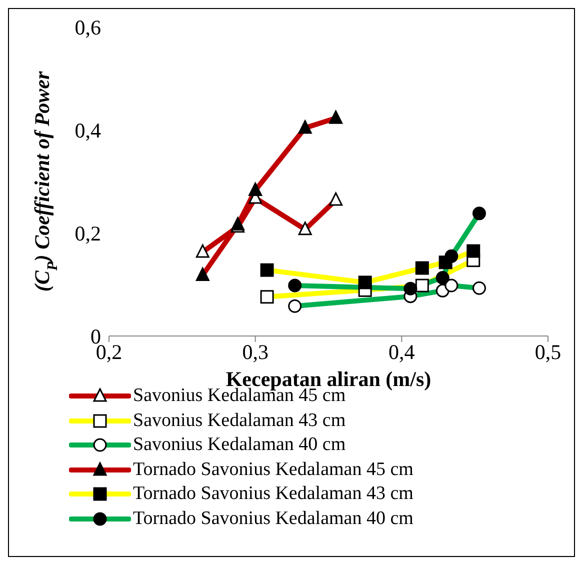  Describe the element at coordinates (239, 445) in the screenshot. I see `legend-label: Savonius Kedalaman 40 cm` at that location.